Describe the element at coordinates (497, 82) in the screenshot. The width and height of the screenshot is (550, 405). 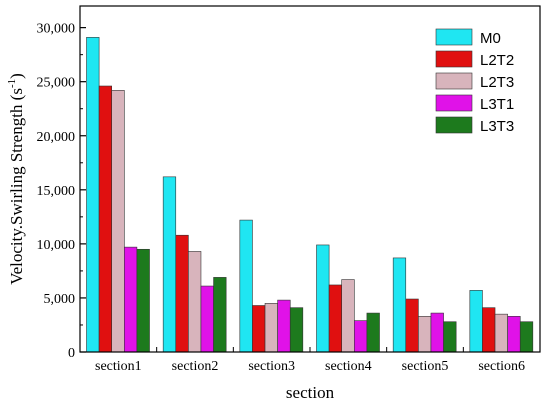
I see `legend-label-l2t3: L2T3` at that location.